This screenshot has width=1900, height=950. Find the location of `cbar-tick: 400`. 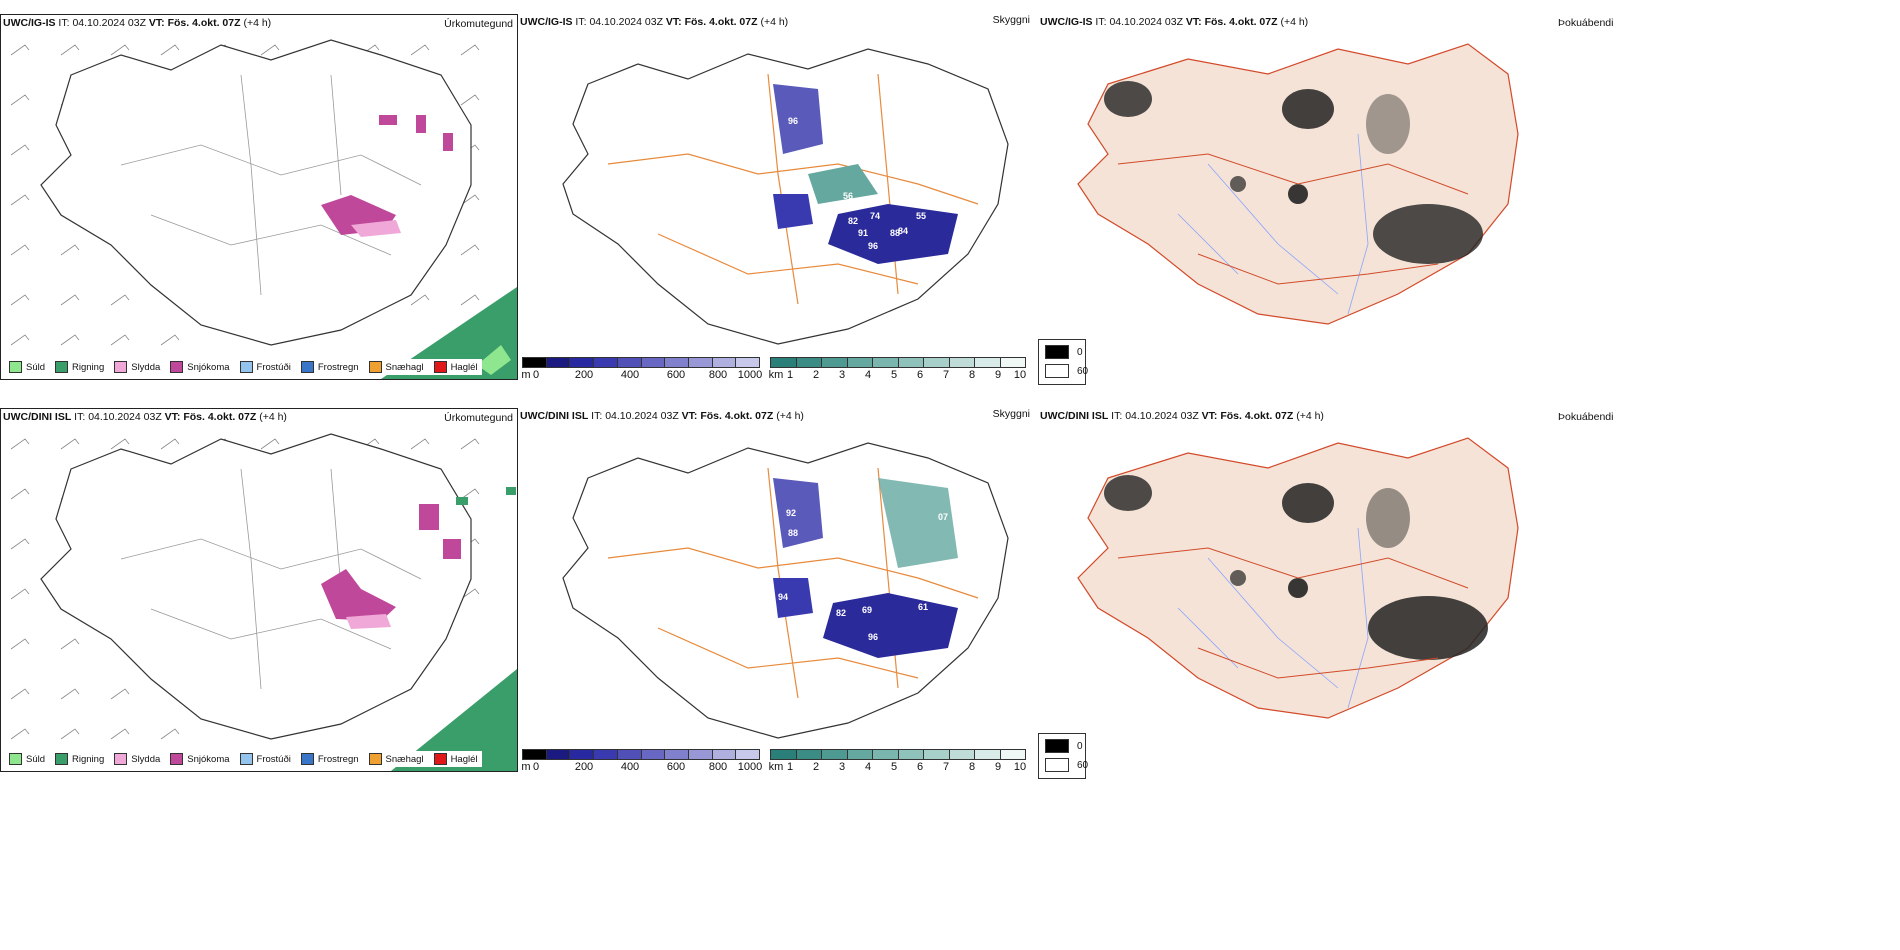

cbar-tick: 400 is located at coordinates (630, 767).